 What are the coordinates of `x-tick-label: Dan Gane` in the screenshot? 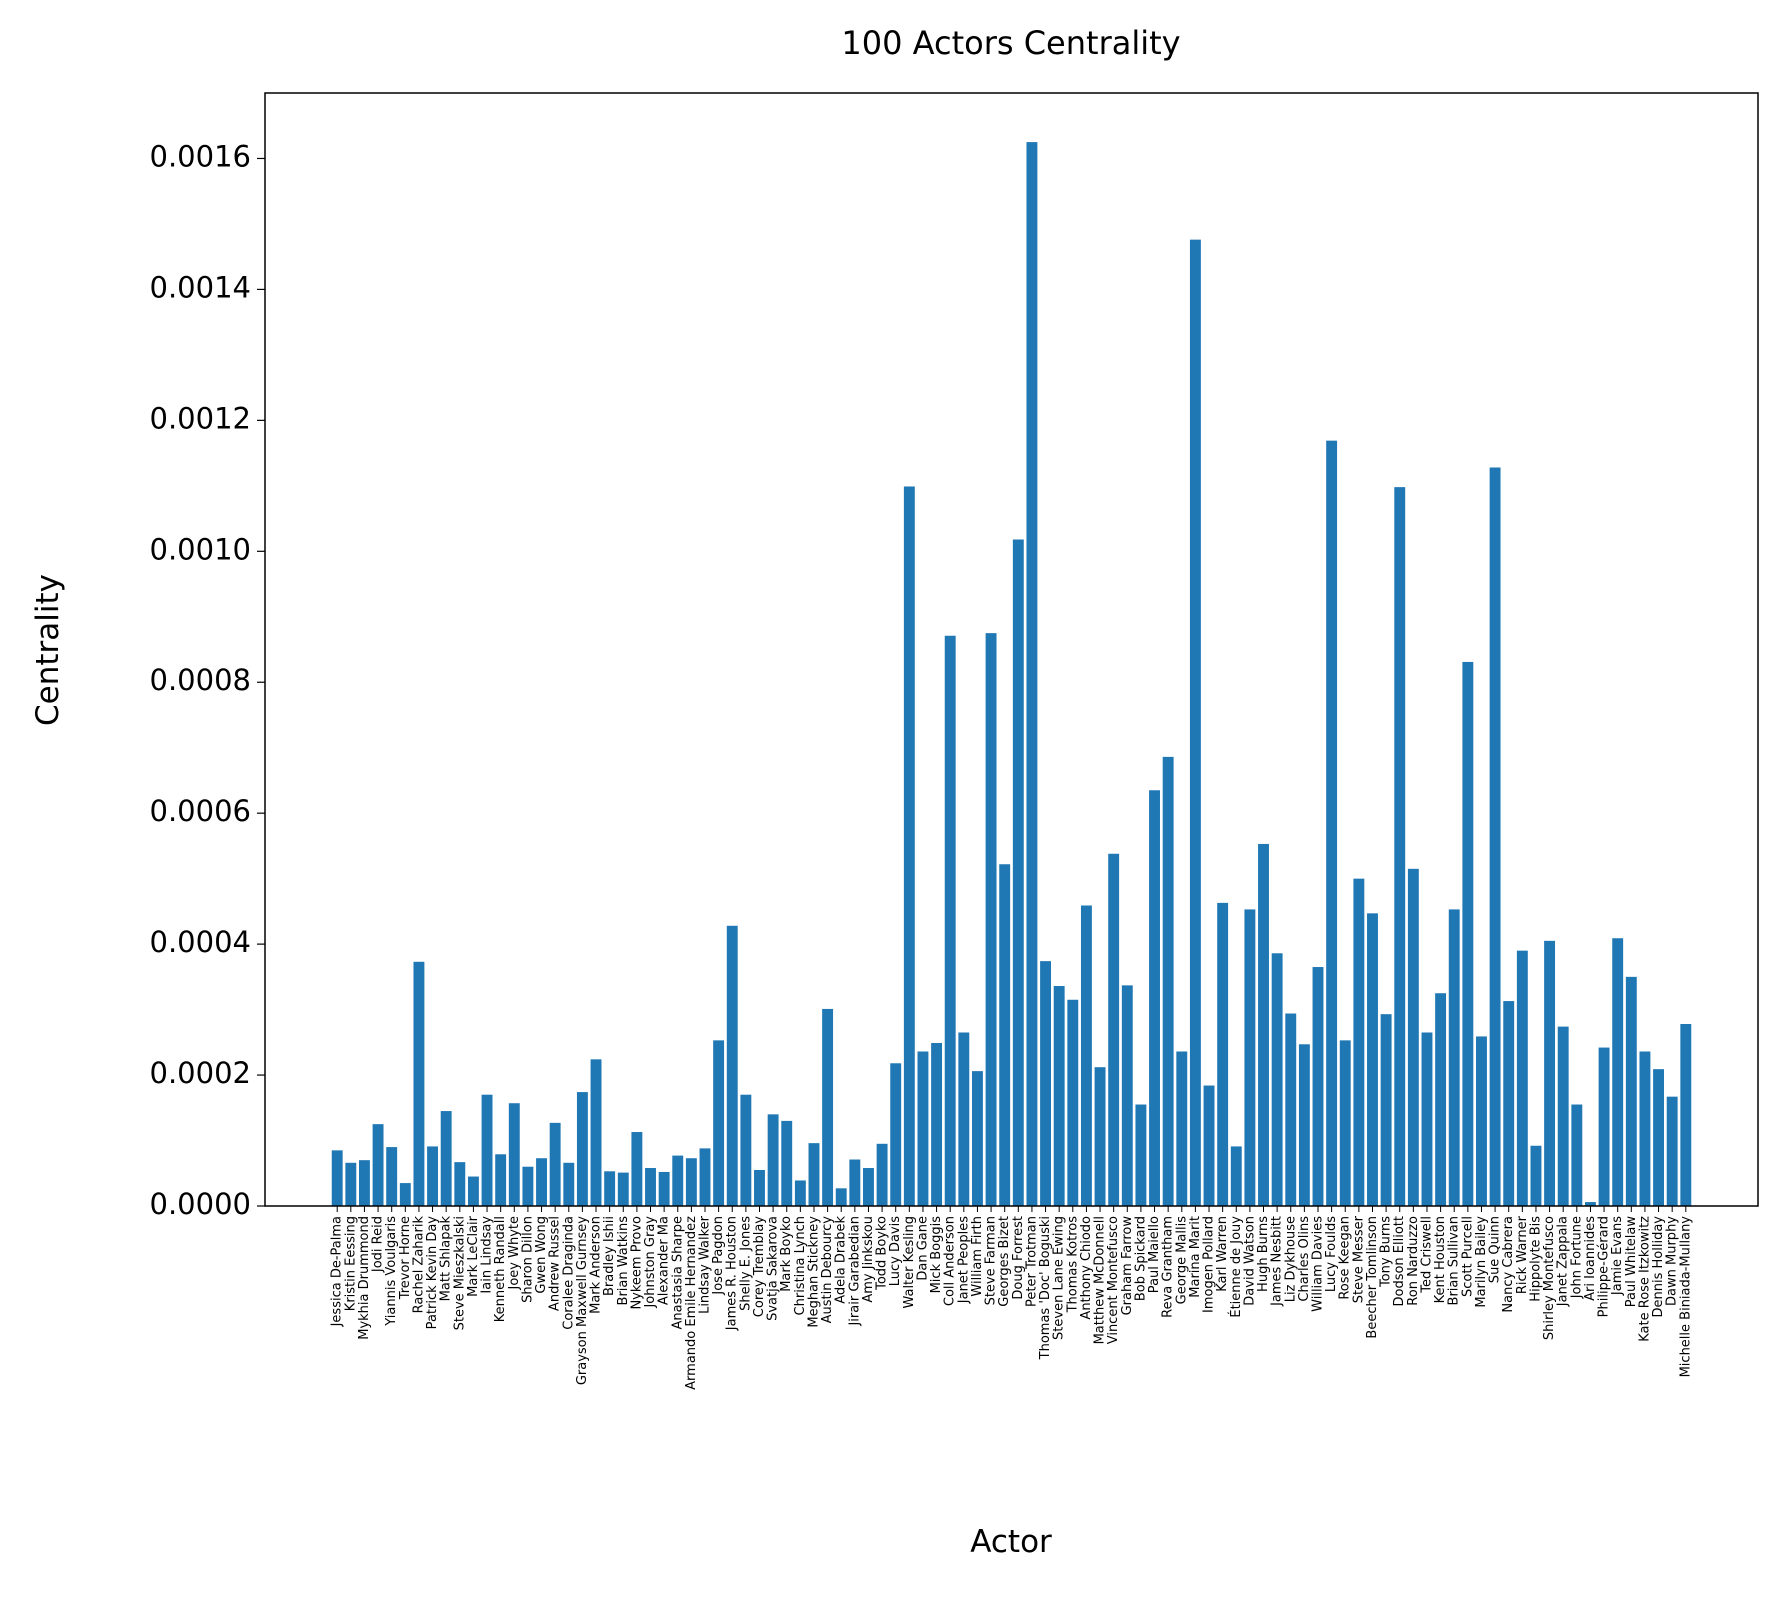 It's located at (922, 1248).